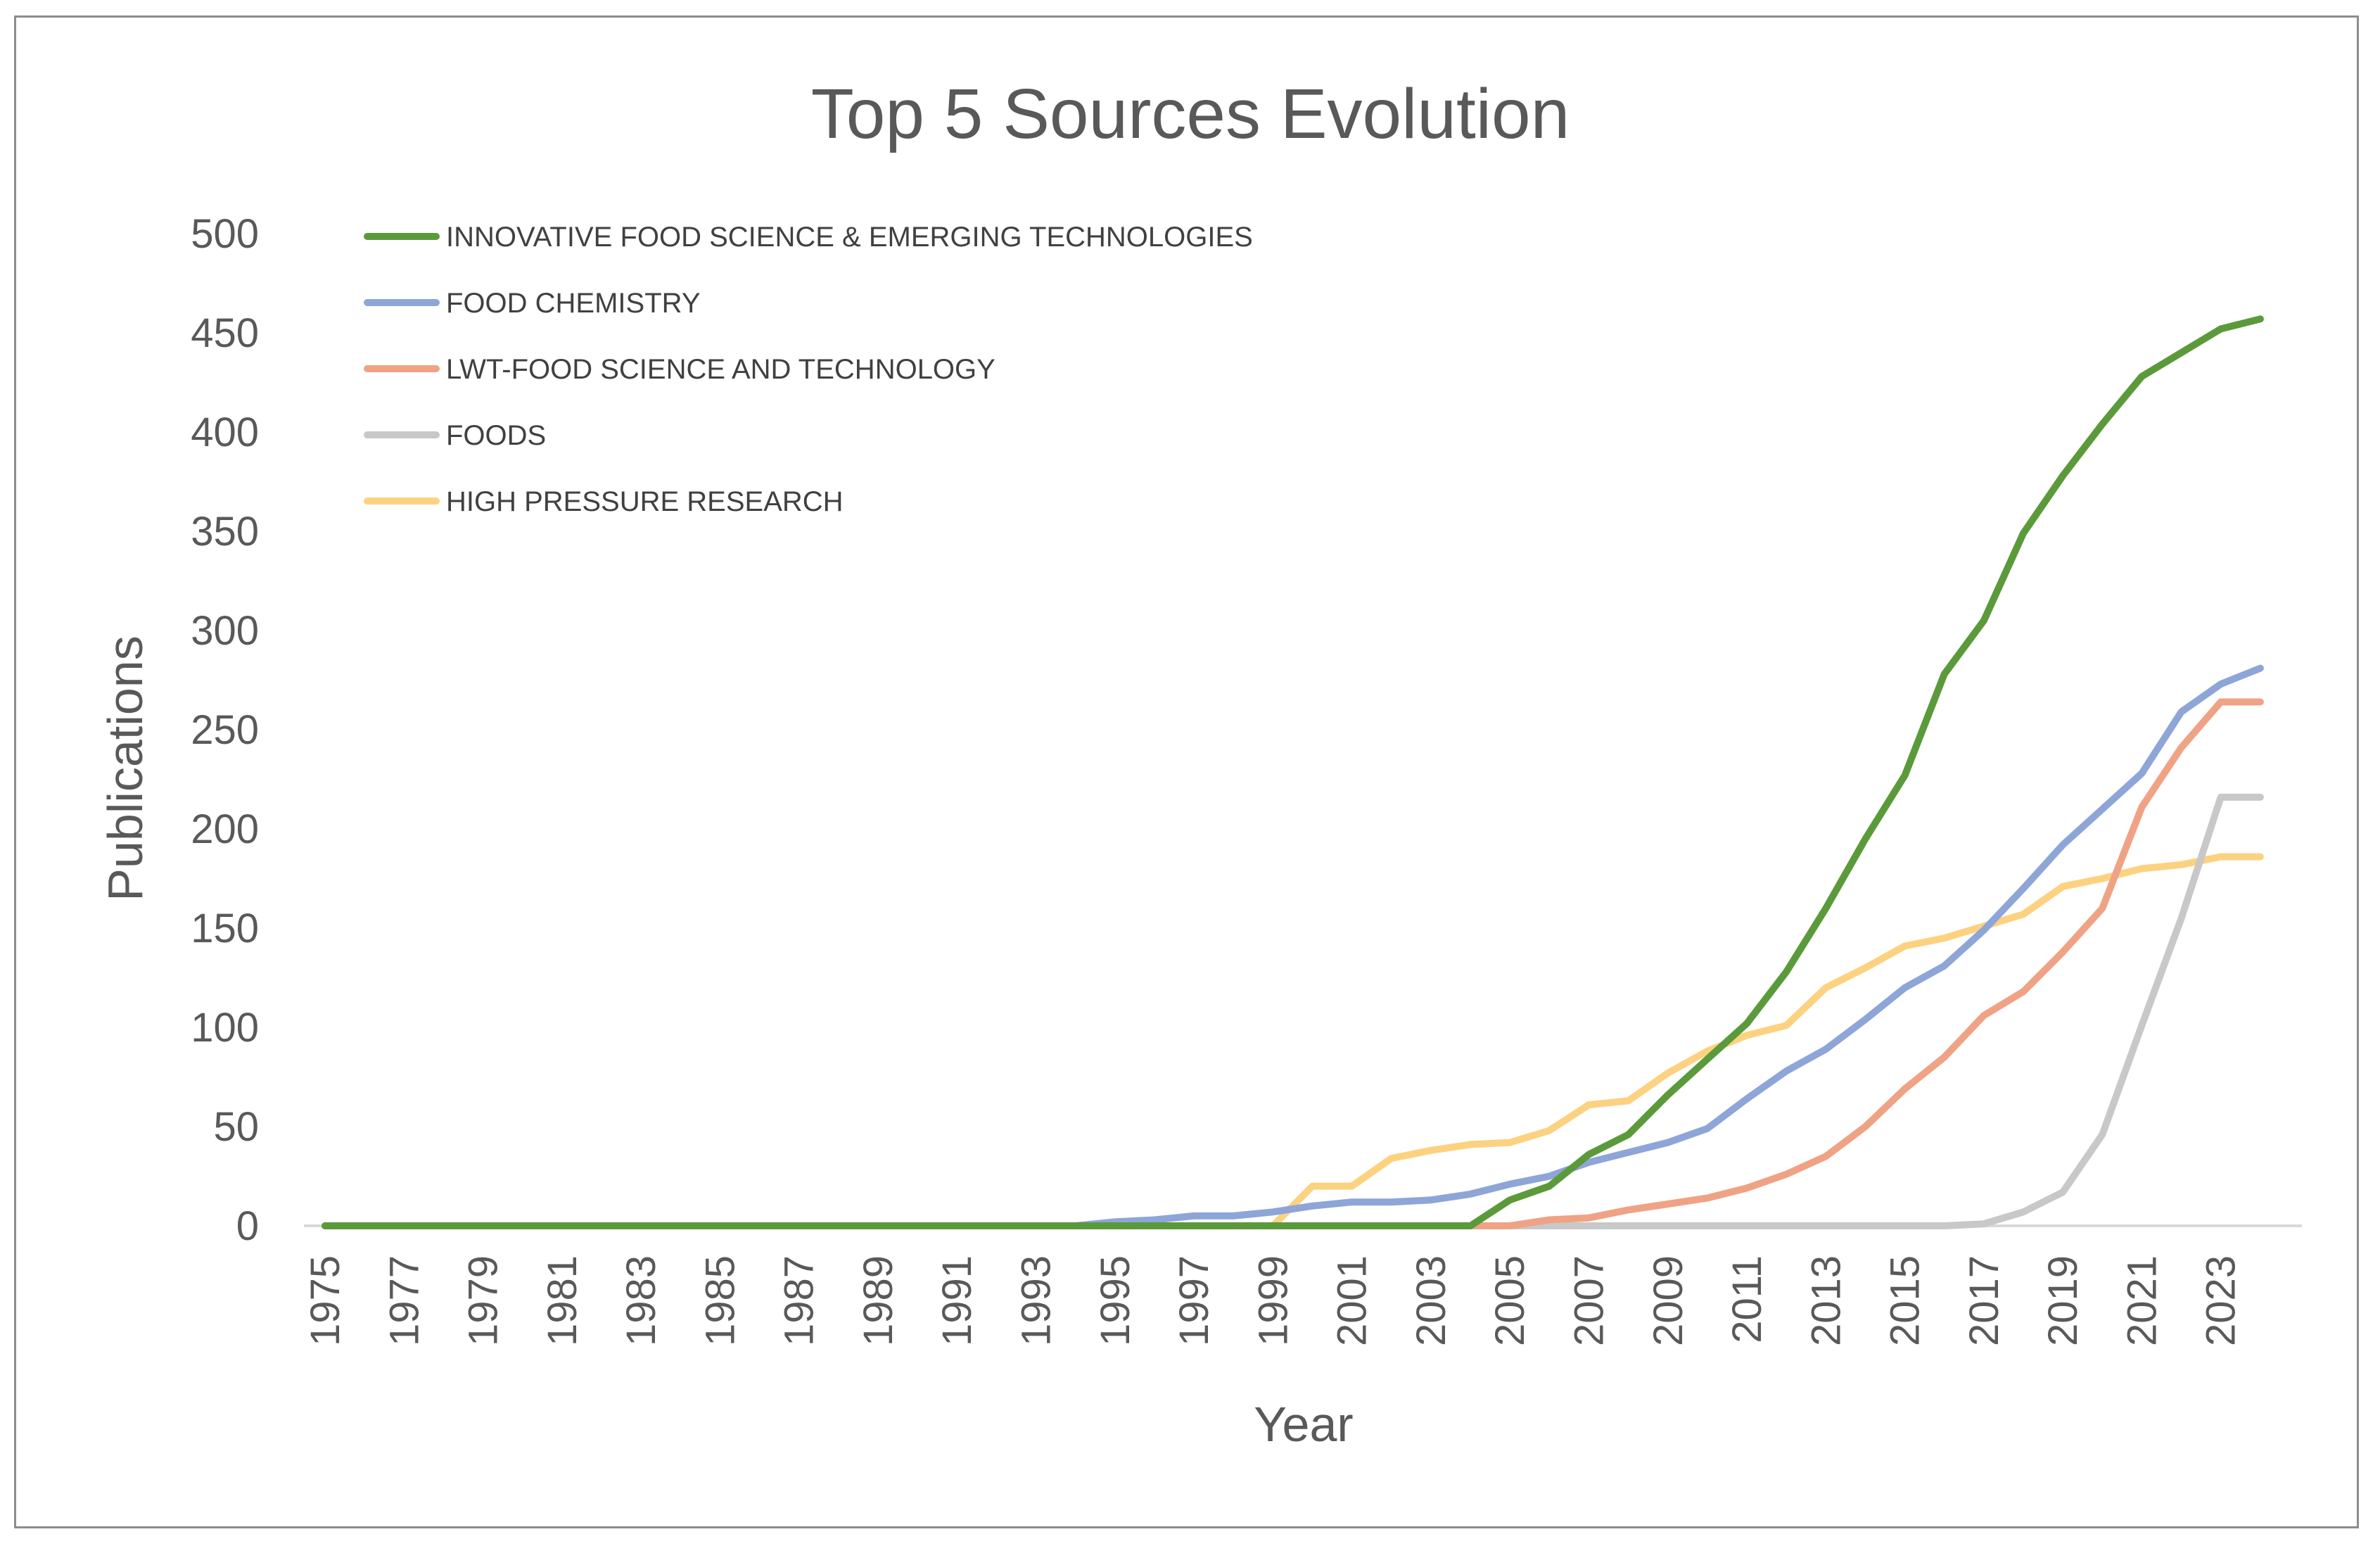  Describe the element at coordinates (1747, 1299) in the screenshot. I see `x-tick-label: 2011` at that location.